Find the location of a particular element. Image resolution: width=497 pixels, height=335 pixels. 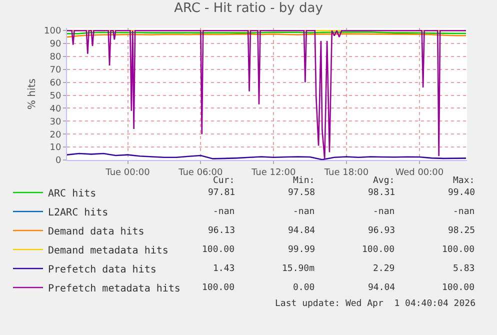

text: 98.25 is located at coordinates (462, 231).